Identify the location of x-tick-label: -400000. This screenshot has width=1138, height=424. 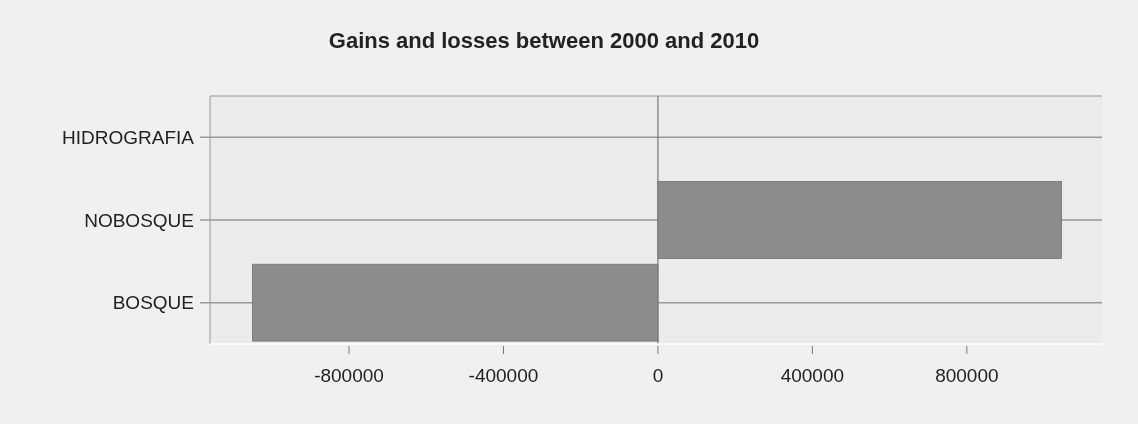
(503, 375).